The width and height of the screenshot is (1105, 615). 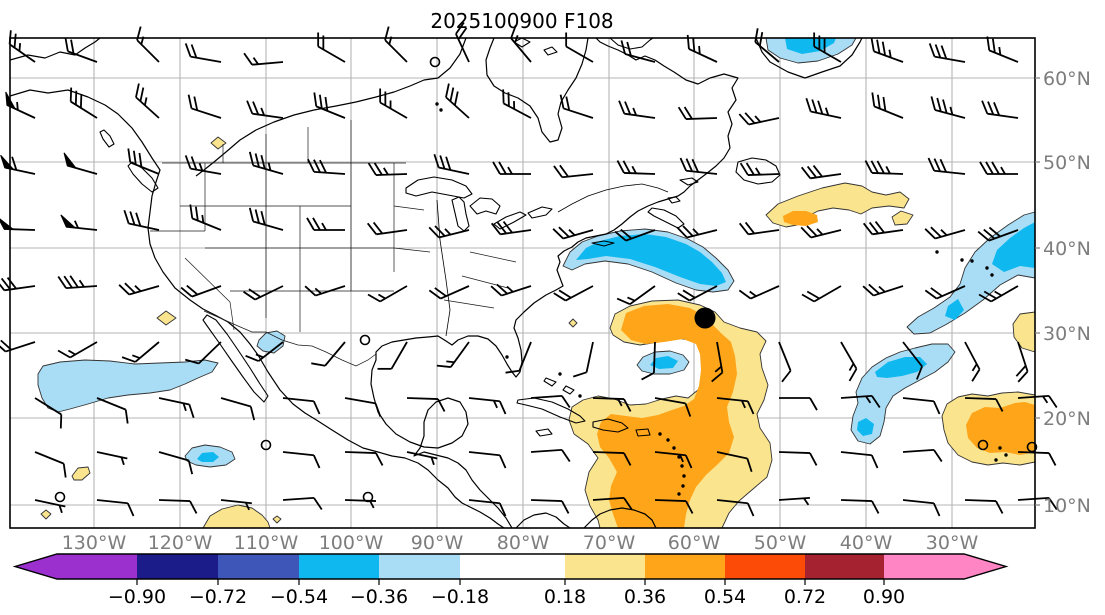 I want to click on anomaly-region-east-edge-positive-small, so click(x=1024, y=332).